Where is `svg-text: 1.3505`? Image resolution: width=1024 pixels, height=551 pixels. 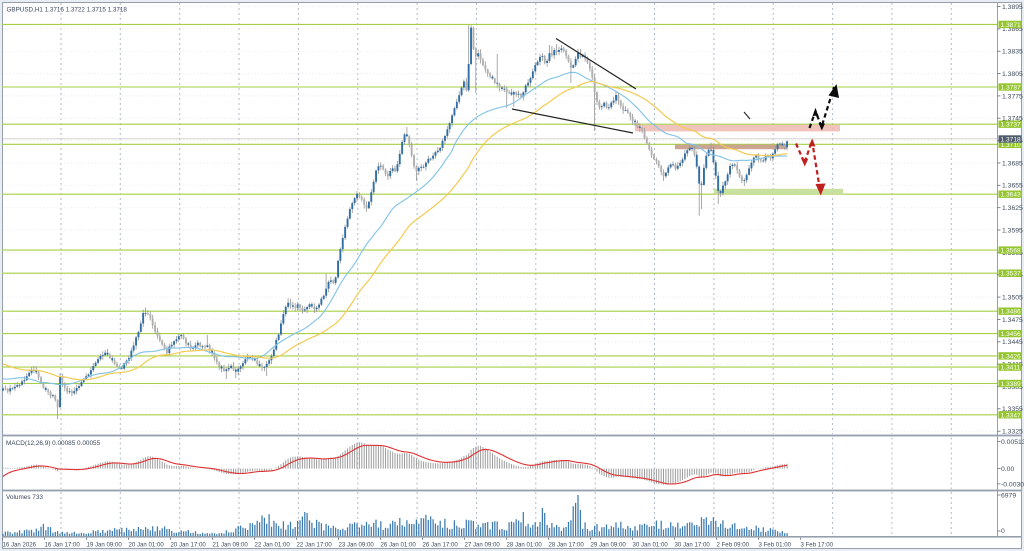 svg-text: 1.3505 is located at coordinates (1012, 297).